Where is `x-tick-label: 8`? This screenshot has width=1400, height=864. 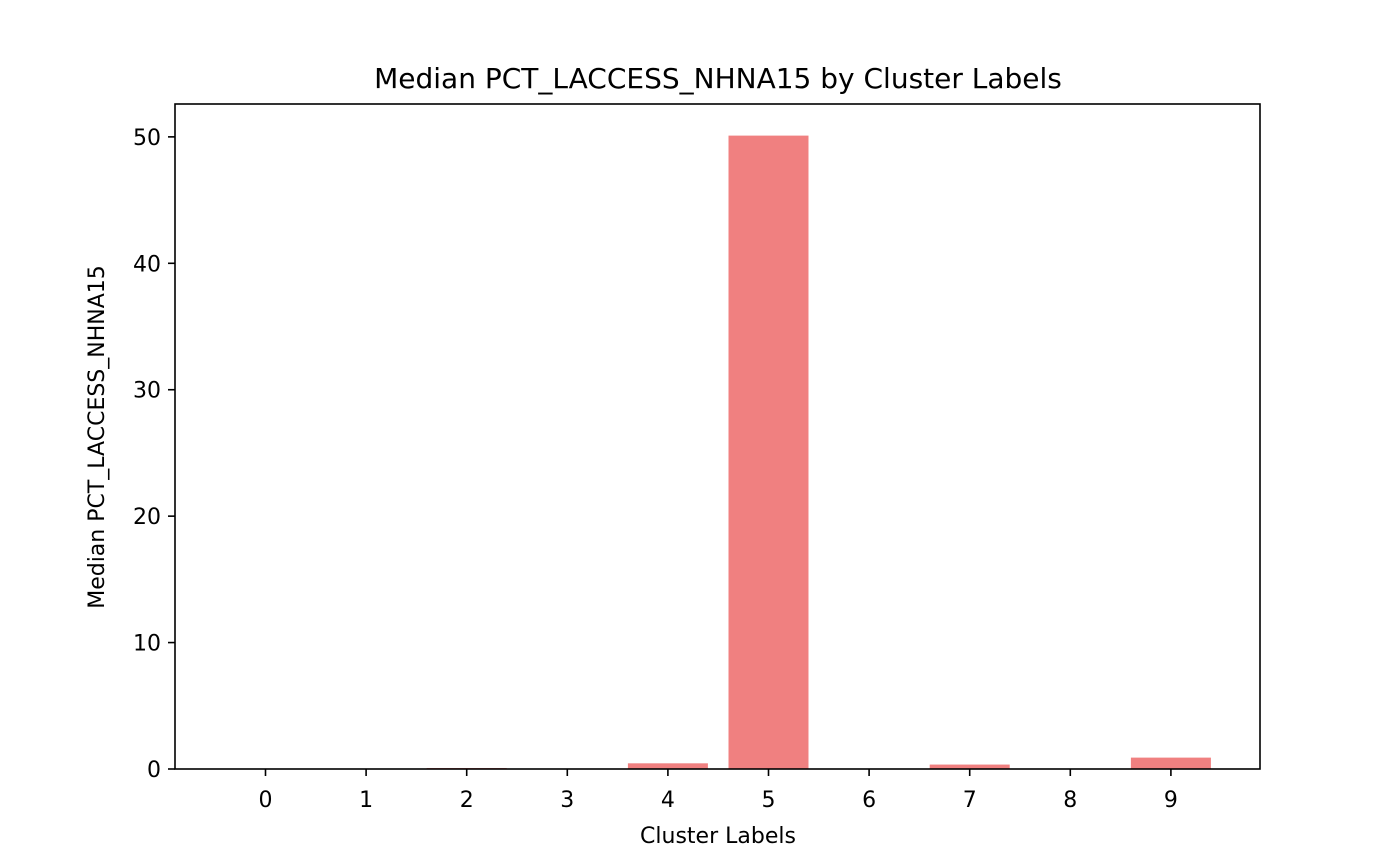 x-tick-label: 8 is located at coordinates (1070, 800).